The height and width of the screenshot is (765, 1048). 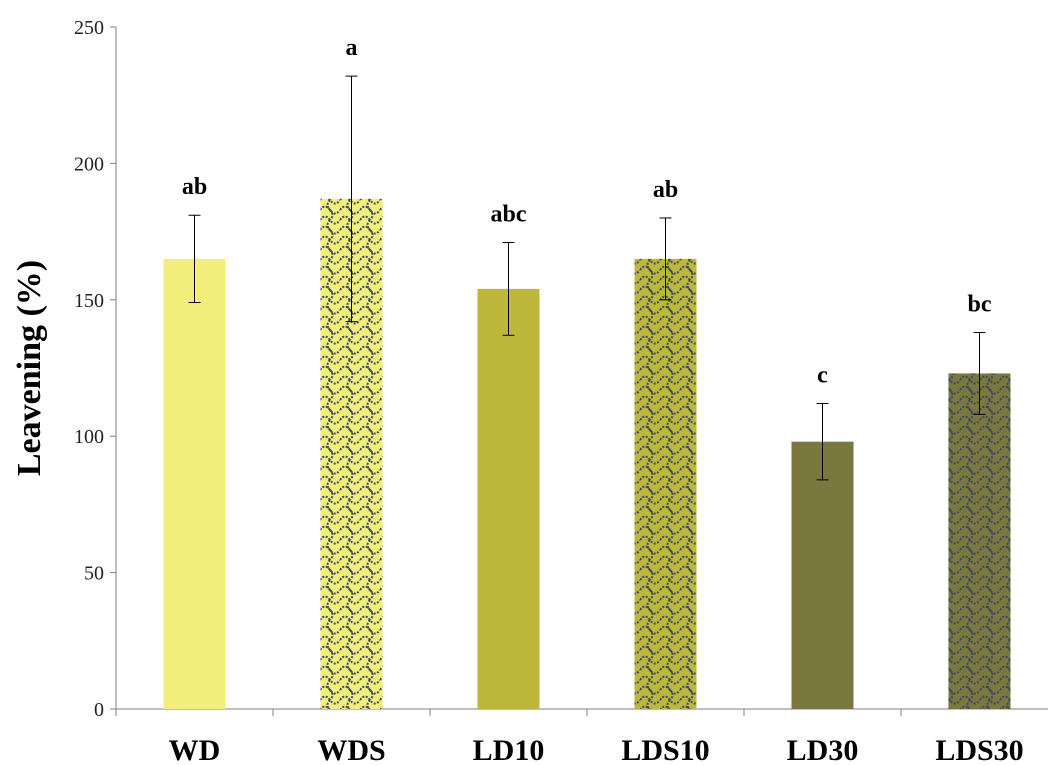 What do you see at coordinates (509, 749) in the screenshot?
I see `x-tick-label-LD10: LD10` at bounding box center [509, 749].